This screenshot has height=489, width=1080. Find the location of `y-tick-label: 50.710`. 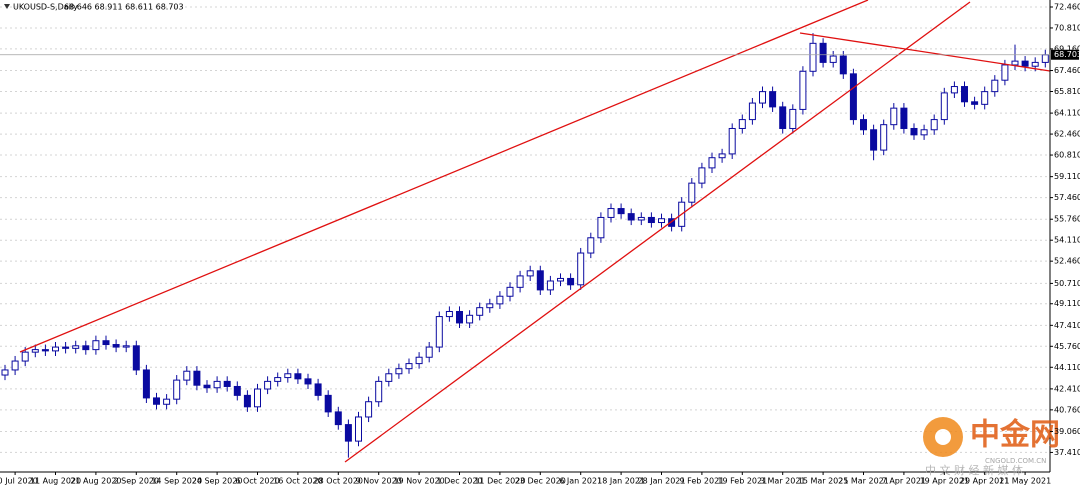

y-tick-label: 50.710 is located at coordinates (1067, 283).